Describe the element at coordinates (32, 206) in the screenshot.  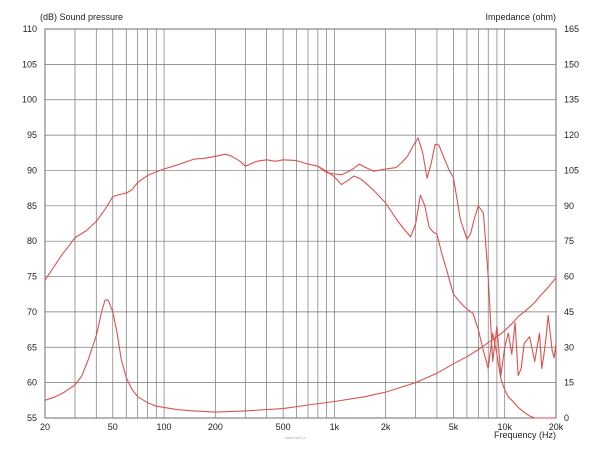
I see `left-tick-label: 85` at that location.